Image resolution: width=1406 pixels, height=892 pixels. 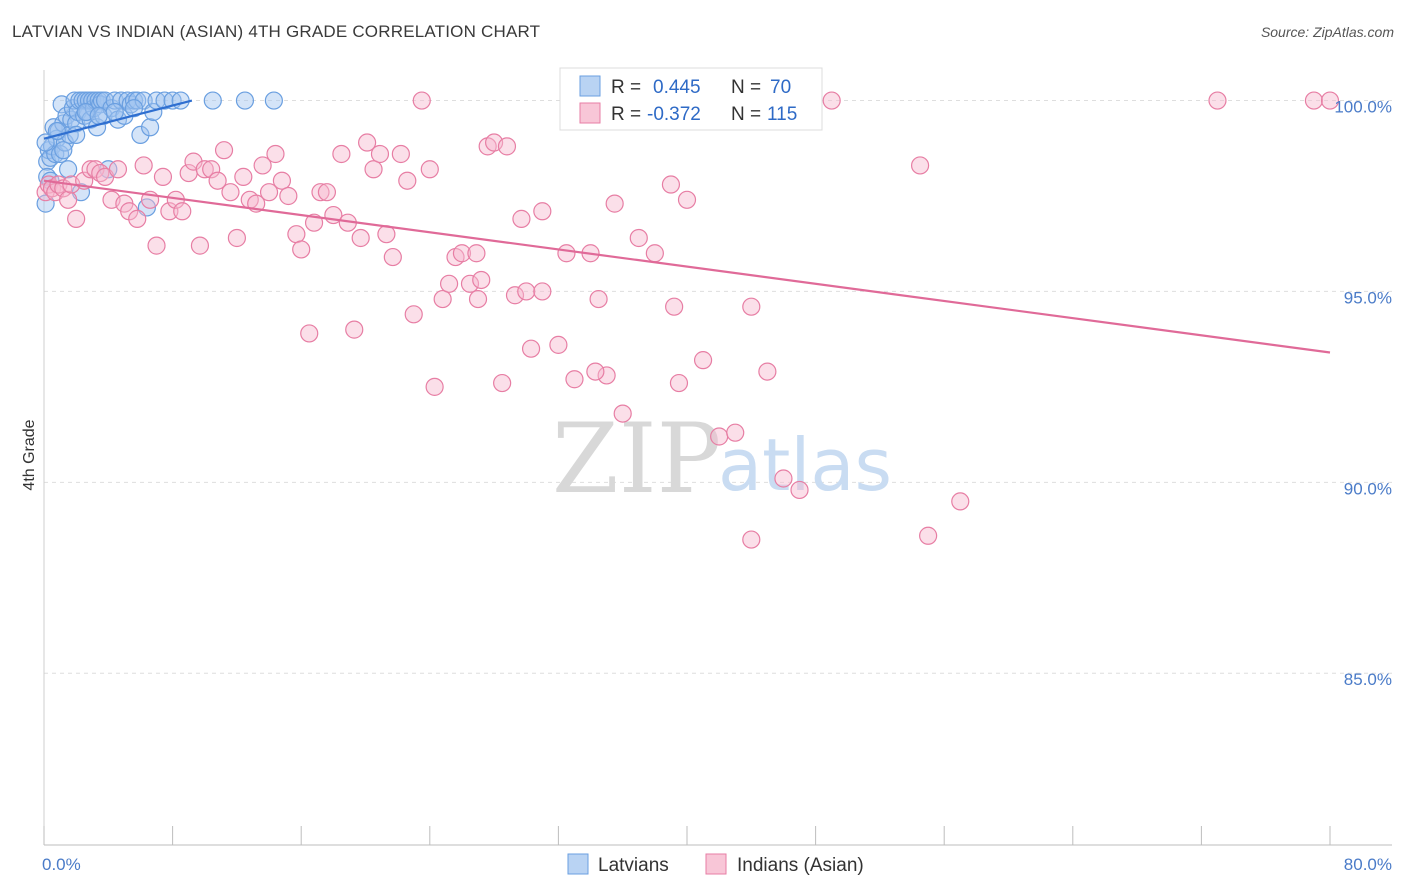 I want to click on watermark: ZIP atlas, so click(x=722, y=459).